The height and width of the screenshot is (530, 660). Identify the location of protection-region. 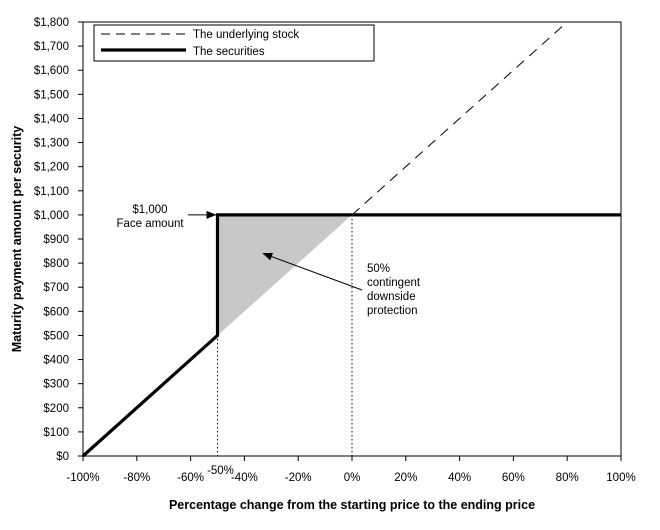
(284, 275).